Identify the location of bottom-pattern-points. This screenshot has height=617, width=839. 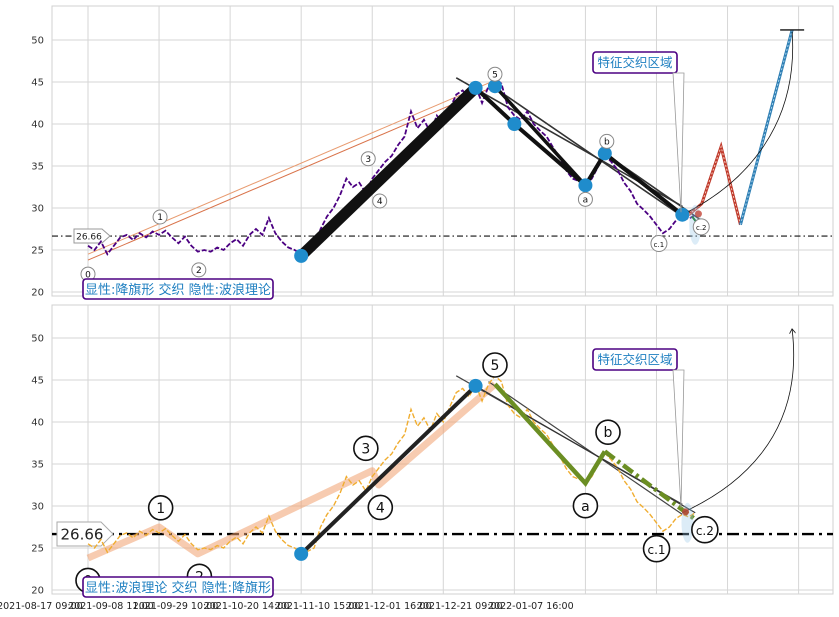
(388, 469).